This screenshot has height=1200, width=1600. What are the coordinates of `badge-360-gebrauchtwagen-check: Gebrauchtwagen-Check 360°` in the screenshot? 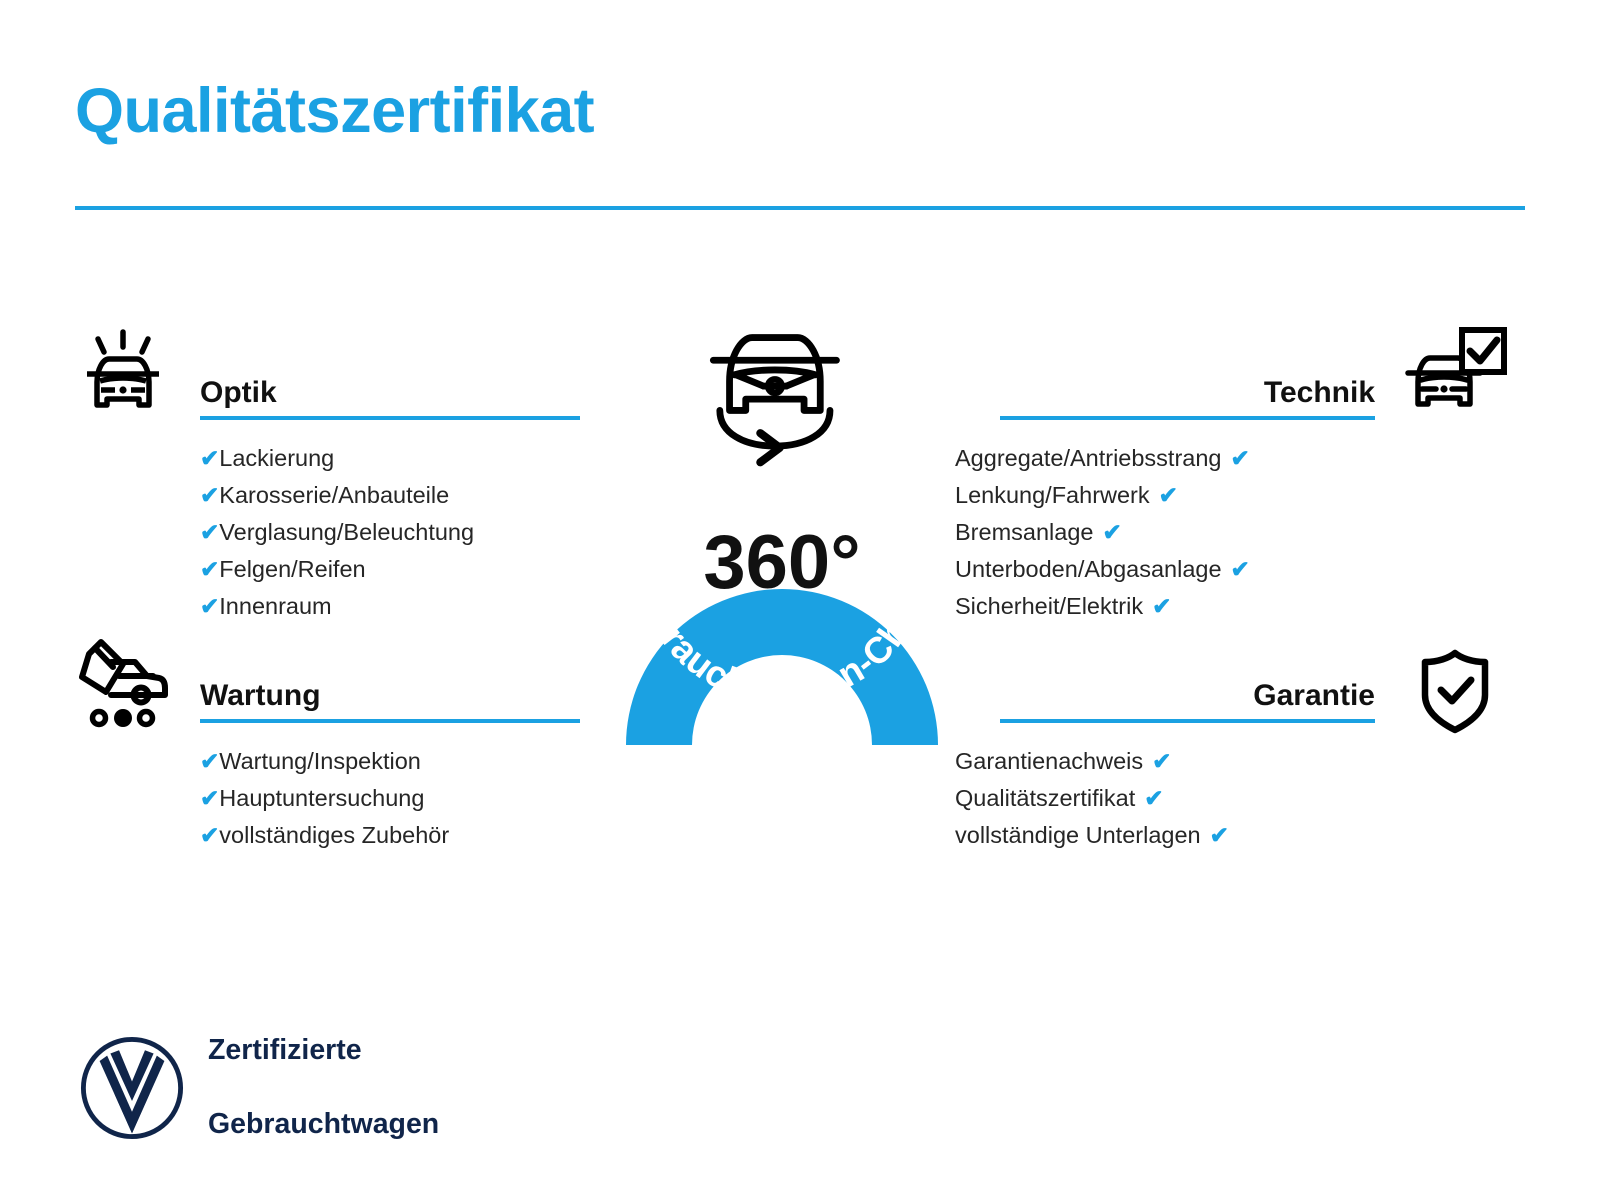 It's located at (782, 535).